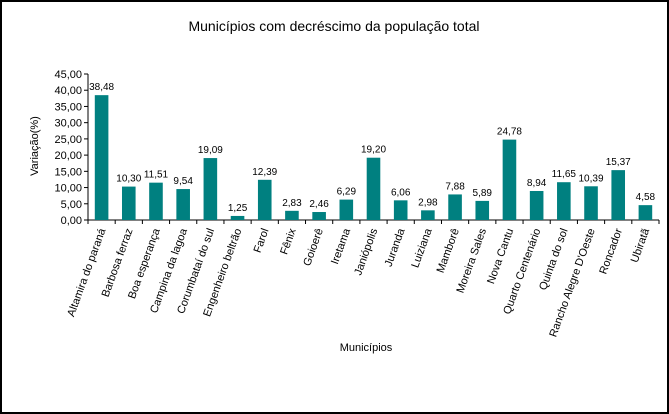 The height and width of the screenshot is (414, 669). What do you see at coordinates (428, 202) in the screenshot?
I see `data-label: 2,98` at bounding box center [428, 202].